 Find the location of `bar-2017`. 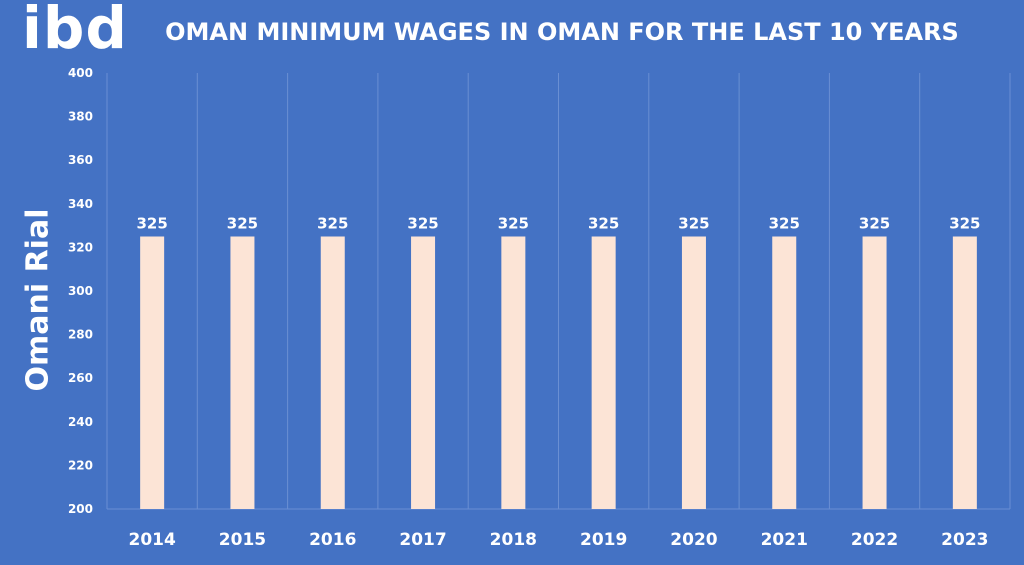

bar-2017 is located at coordinates (423, 372).